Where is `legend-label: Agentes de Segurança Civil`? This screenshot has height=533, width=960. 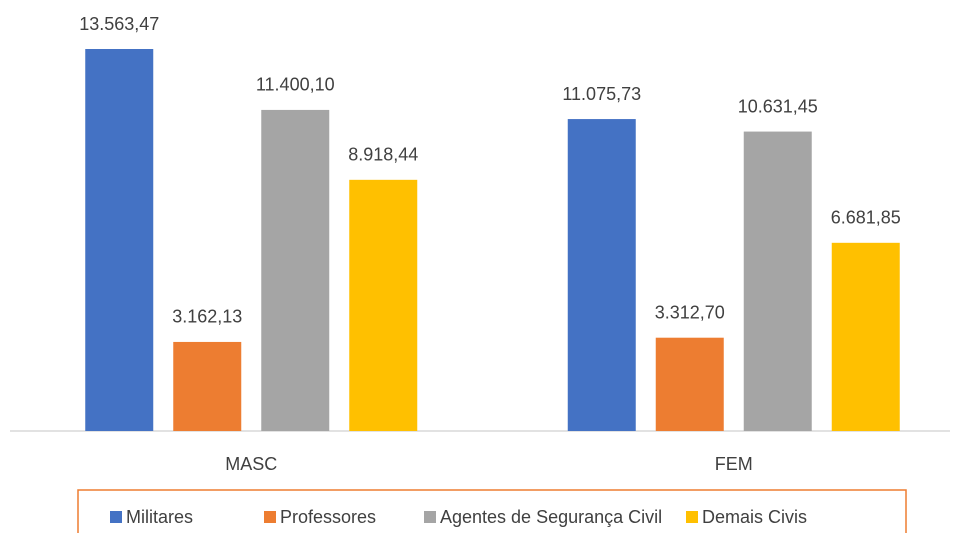 legend-label: Agentes de Segurança Civil is located at coordinates (551, 517).